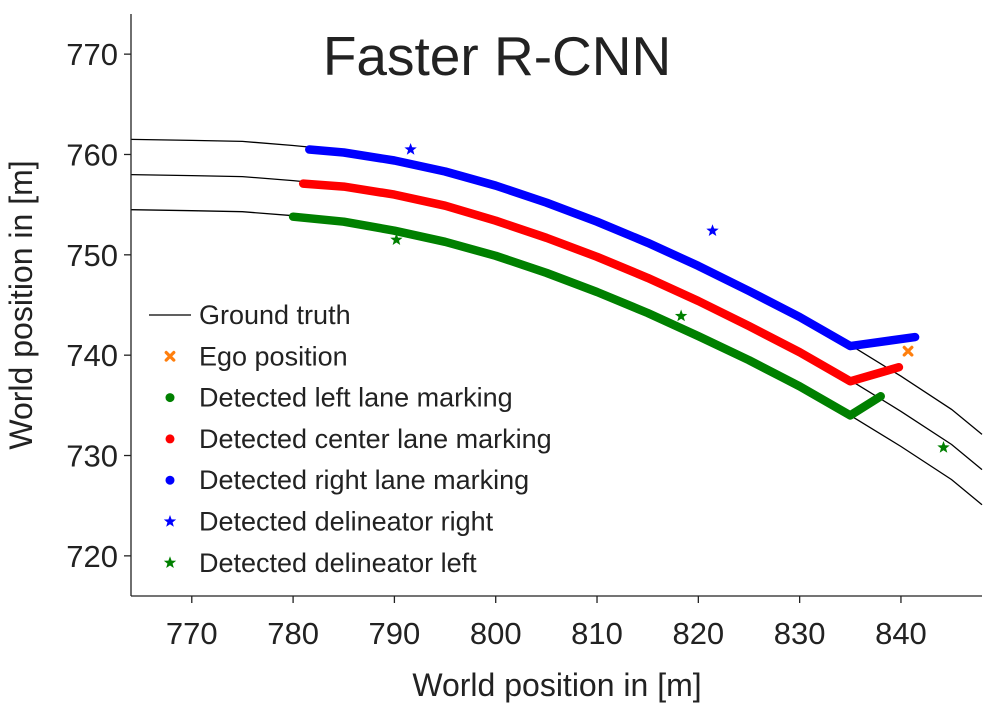  What do you see at coordinates (92, 154) in the screenshot?
I see `y-tick-label: 760` at bounding box center [92, 154].